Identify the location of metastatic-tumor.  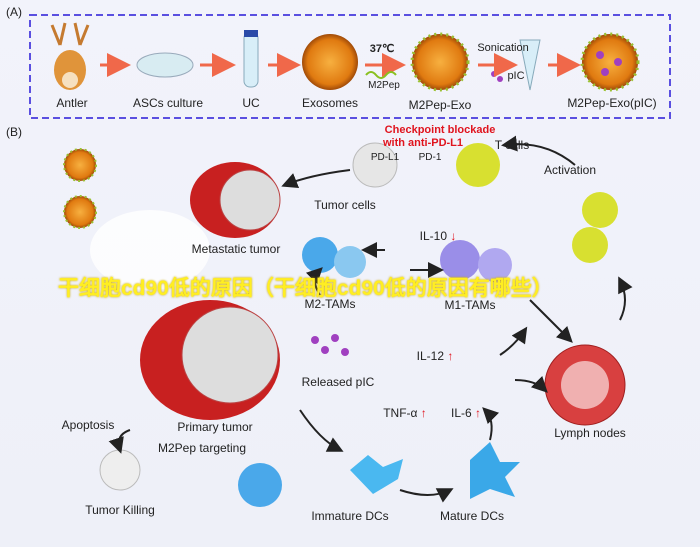
(235, 200).